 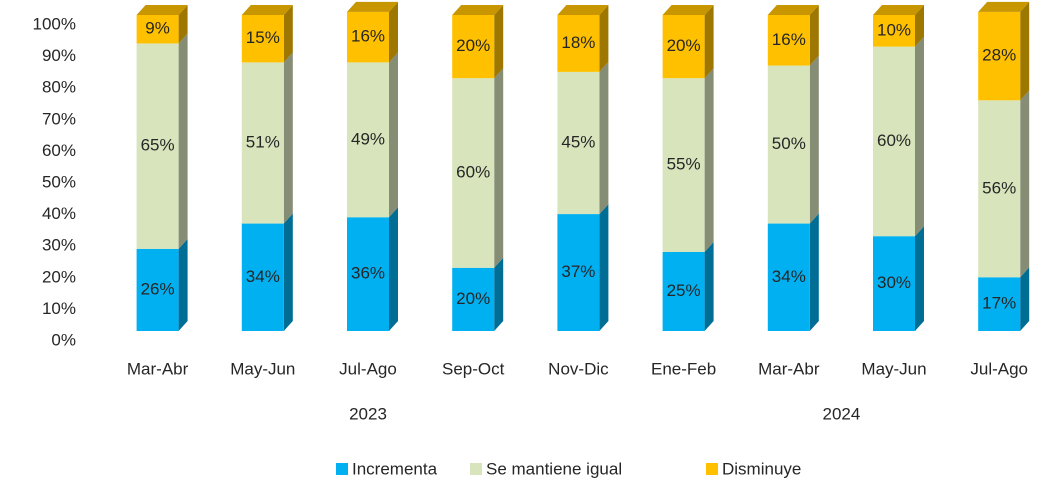 What do you see at coordinates (894, 29) in the screenshot?
I see `data-label: 10%` at bounding box center [894, 29].